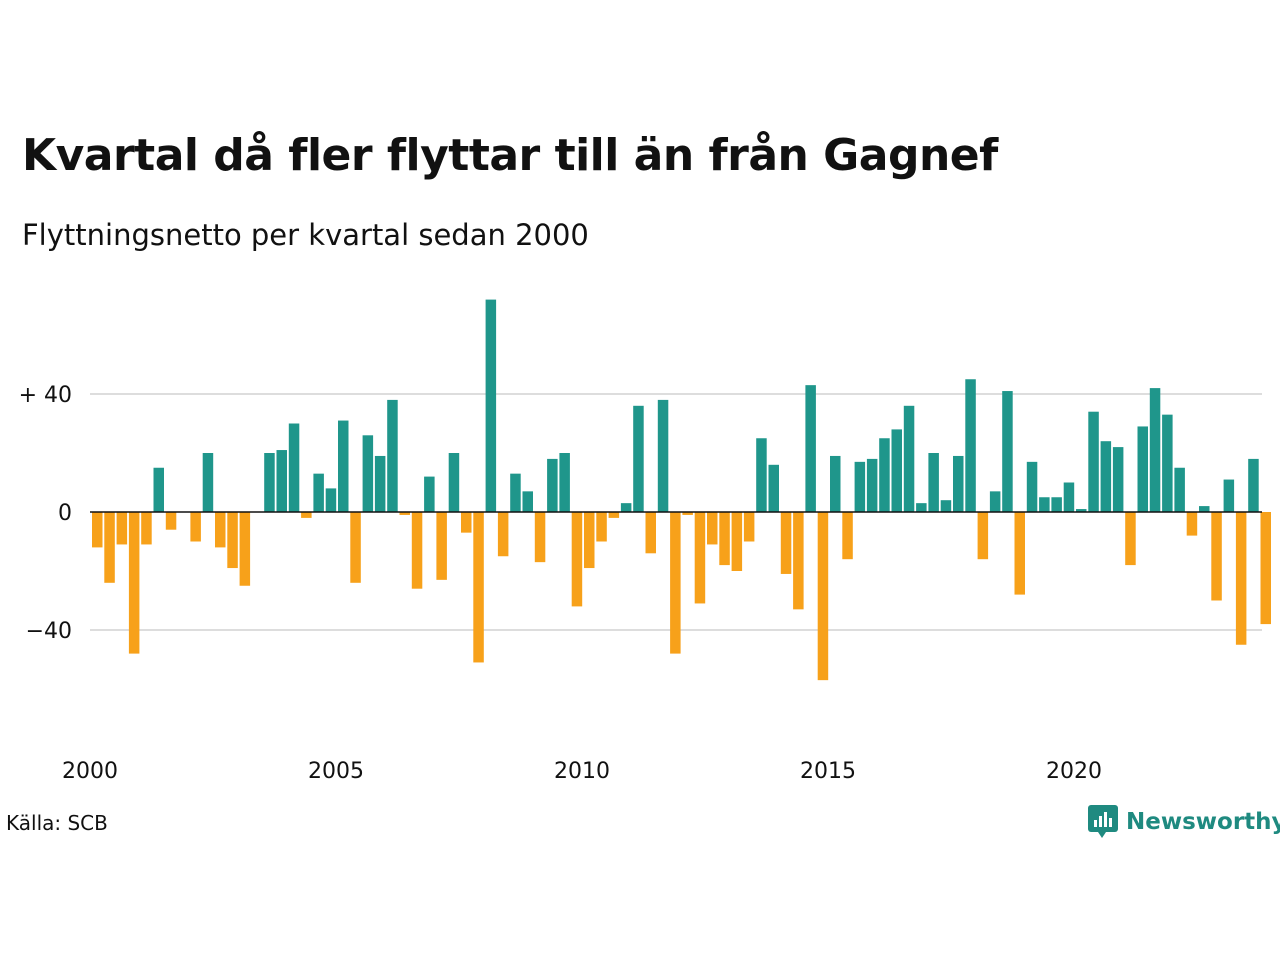 Image resolution: width=1280 pixels, height=960 pixels. Describe the element at coordinates (663, 455) in the screenshot. I see `bar-2011Q3` at that location.